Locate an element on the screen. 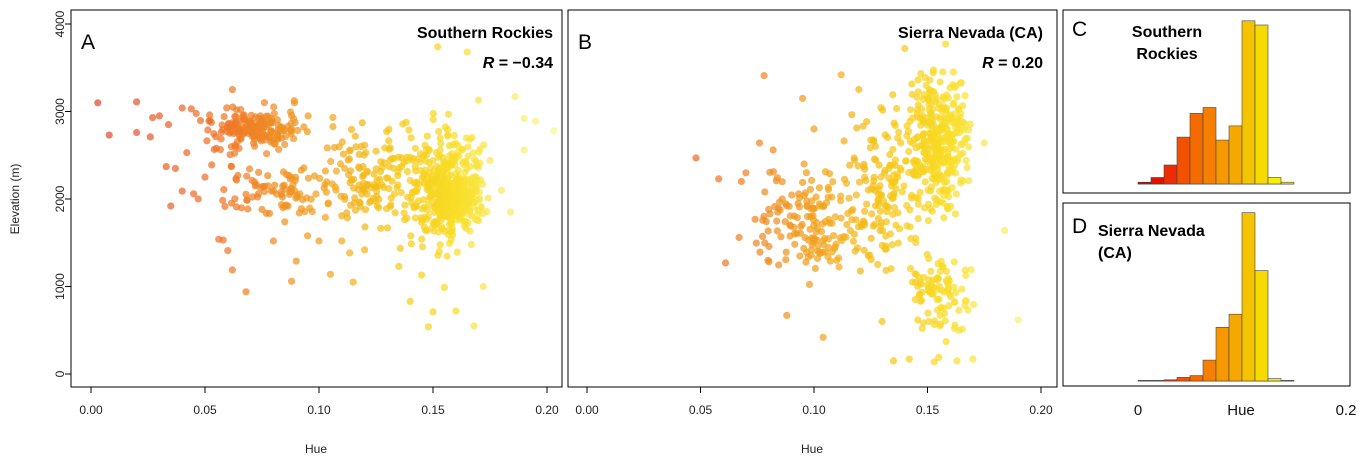 The image size is (1367, 460). panel-label-c: C is located at coordinates (1079, 29).